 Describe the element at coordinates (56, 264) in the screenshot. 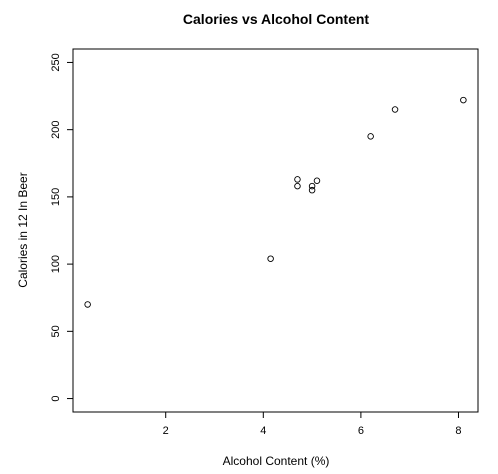

I see `y-tick-label: 100` at that location.